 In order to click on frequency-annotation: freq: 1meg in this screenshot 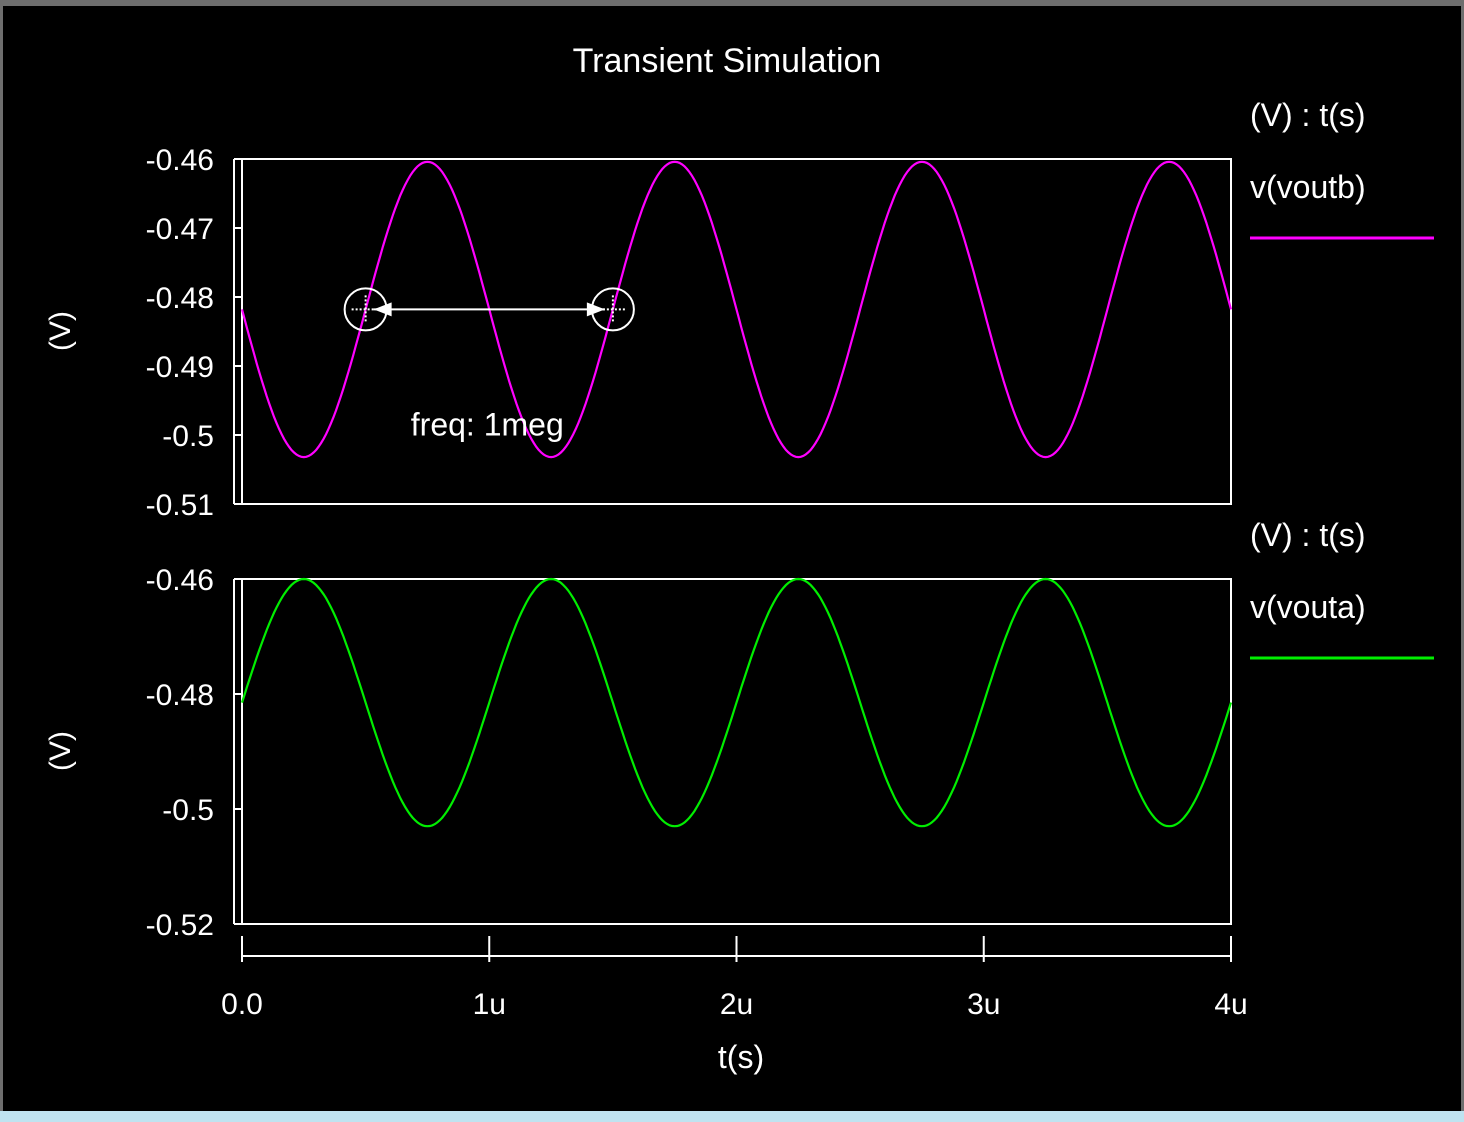, I will do `click(487, 425)`.